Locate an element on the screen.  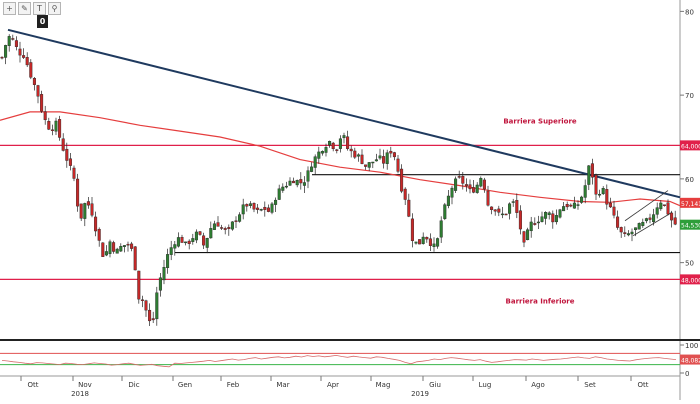
channel-line is located at coordinates (652, 224).